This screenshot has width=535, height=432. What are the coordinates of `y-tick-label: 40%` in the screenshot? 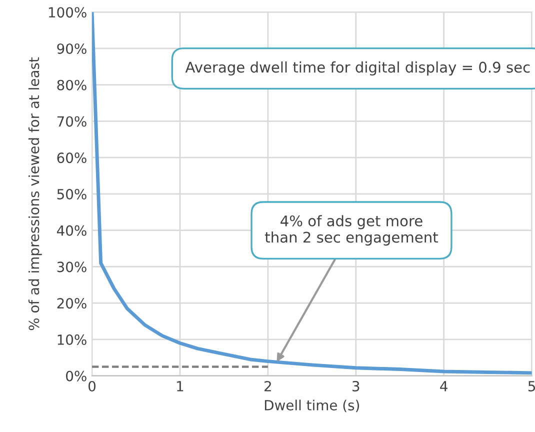 It's located at (71, 230).